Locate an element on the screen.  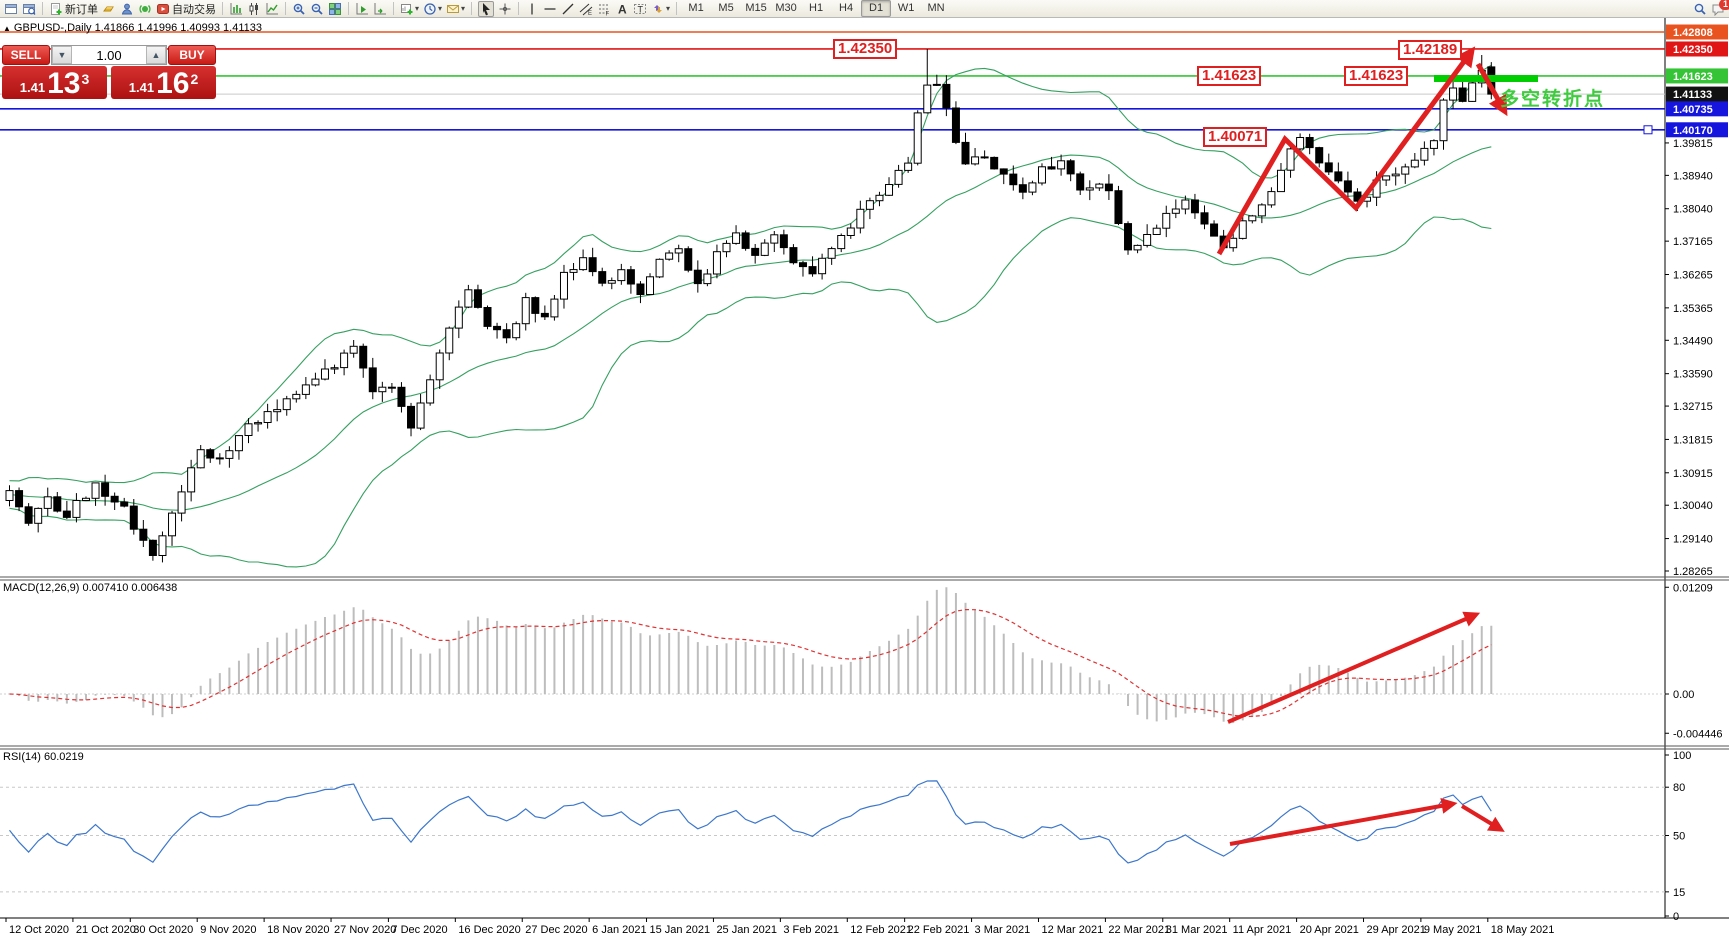
depth-of-market-icon is located at coordinates (109, 9).